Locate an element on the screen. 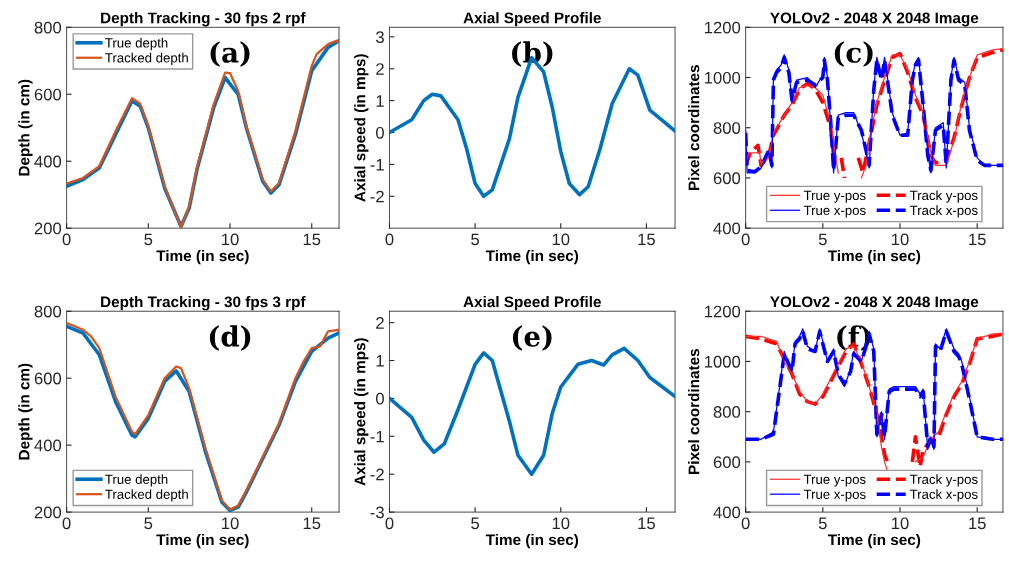 The width and height of the screenshot is (1009, 569). y-tick-label: -3 is located at coordinates (377, 512).